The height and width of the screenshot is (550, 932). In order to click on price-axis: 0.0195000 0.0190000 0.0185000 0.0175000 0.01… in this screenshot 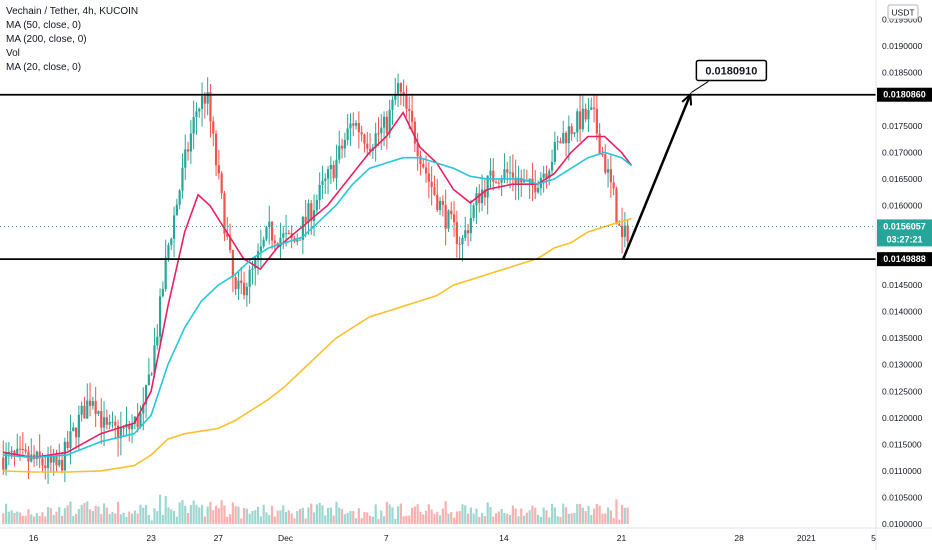, I will do `click(903, 275)`.